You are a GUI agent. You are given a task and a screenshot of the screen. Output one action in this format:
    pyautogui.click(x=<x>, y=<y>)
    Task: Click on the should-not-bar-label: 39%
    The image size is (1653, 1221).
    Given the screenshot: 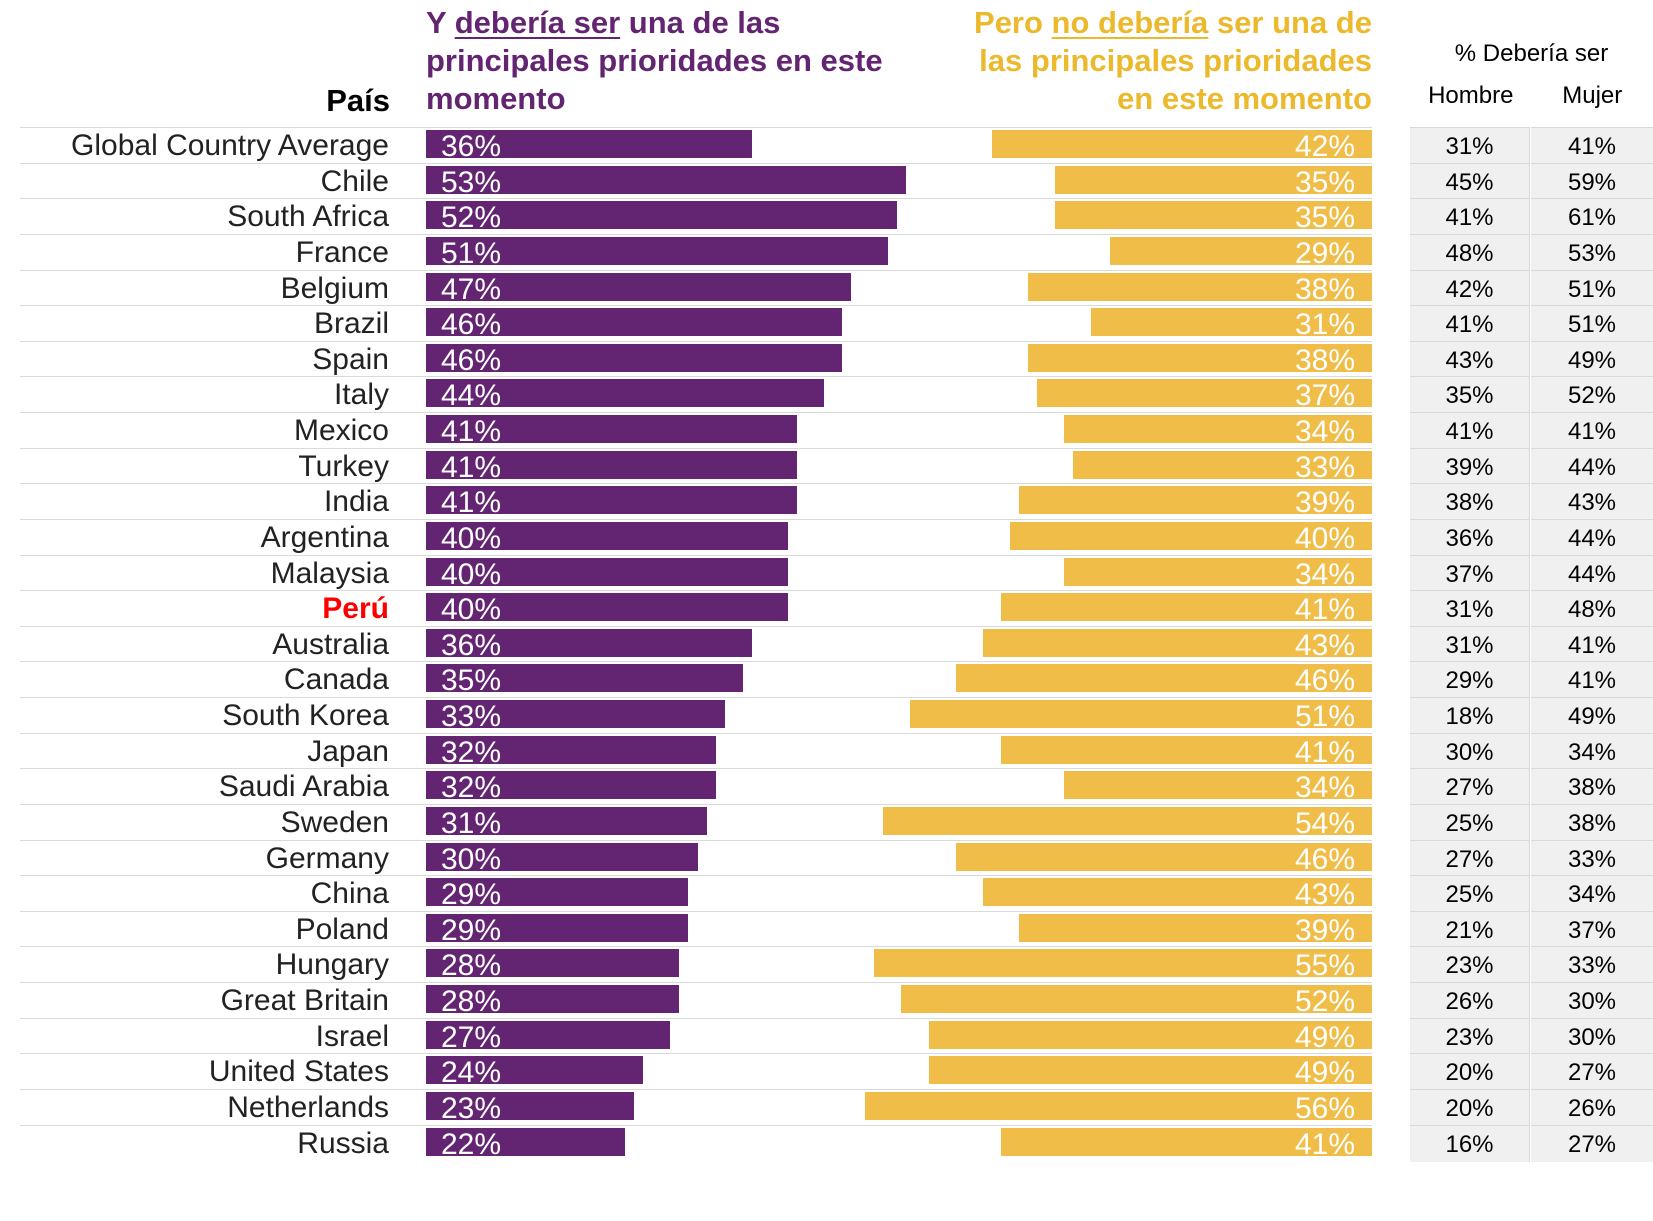 What is the action you would take?
    pyautogui.click(x=1324, y=930)
    